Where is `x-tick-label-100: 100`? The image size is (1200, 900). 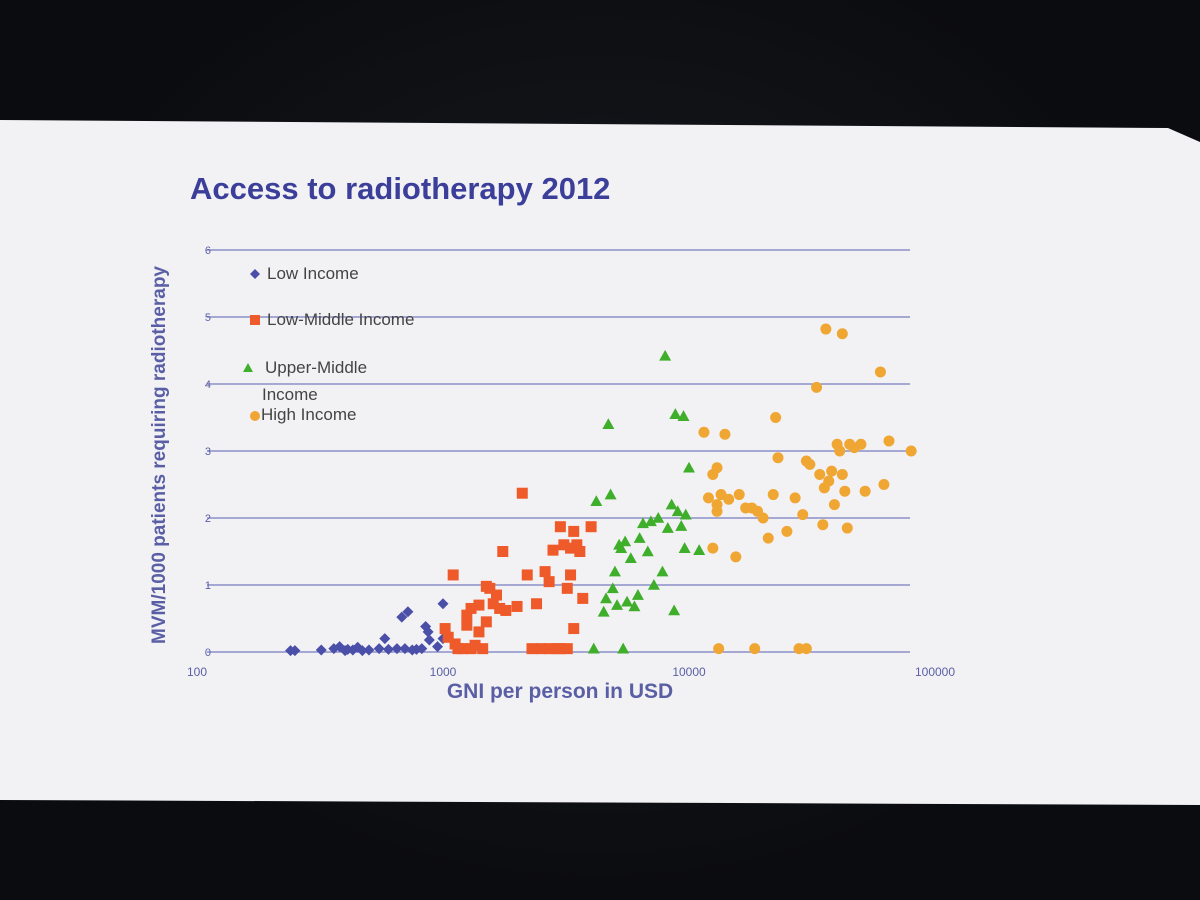 x-tick-label-100: 100 is located at coordinates (197, 672).